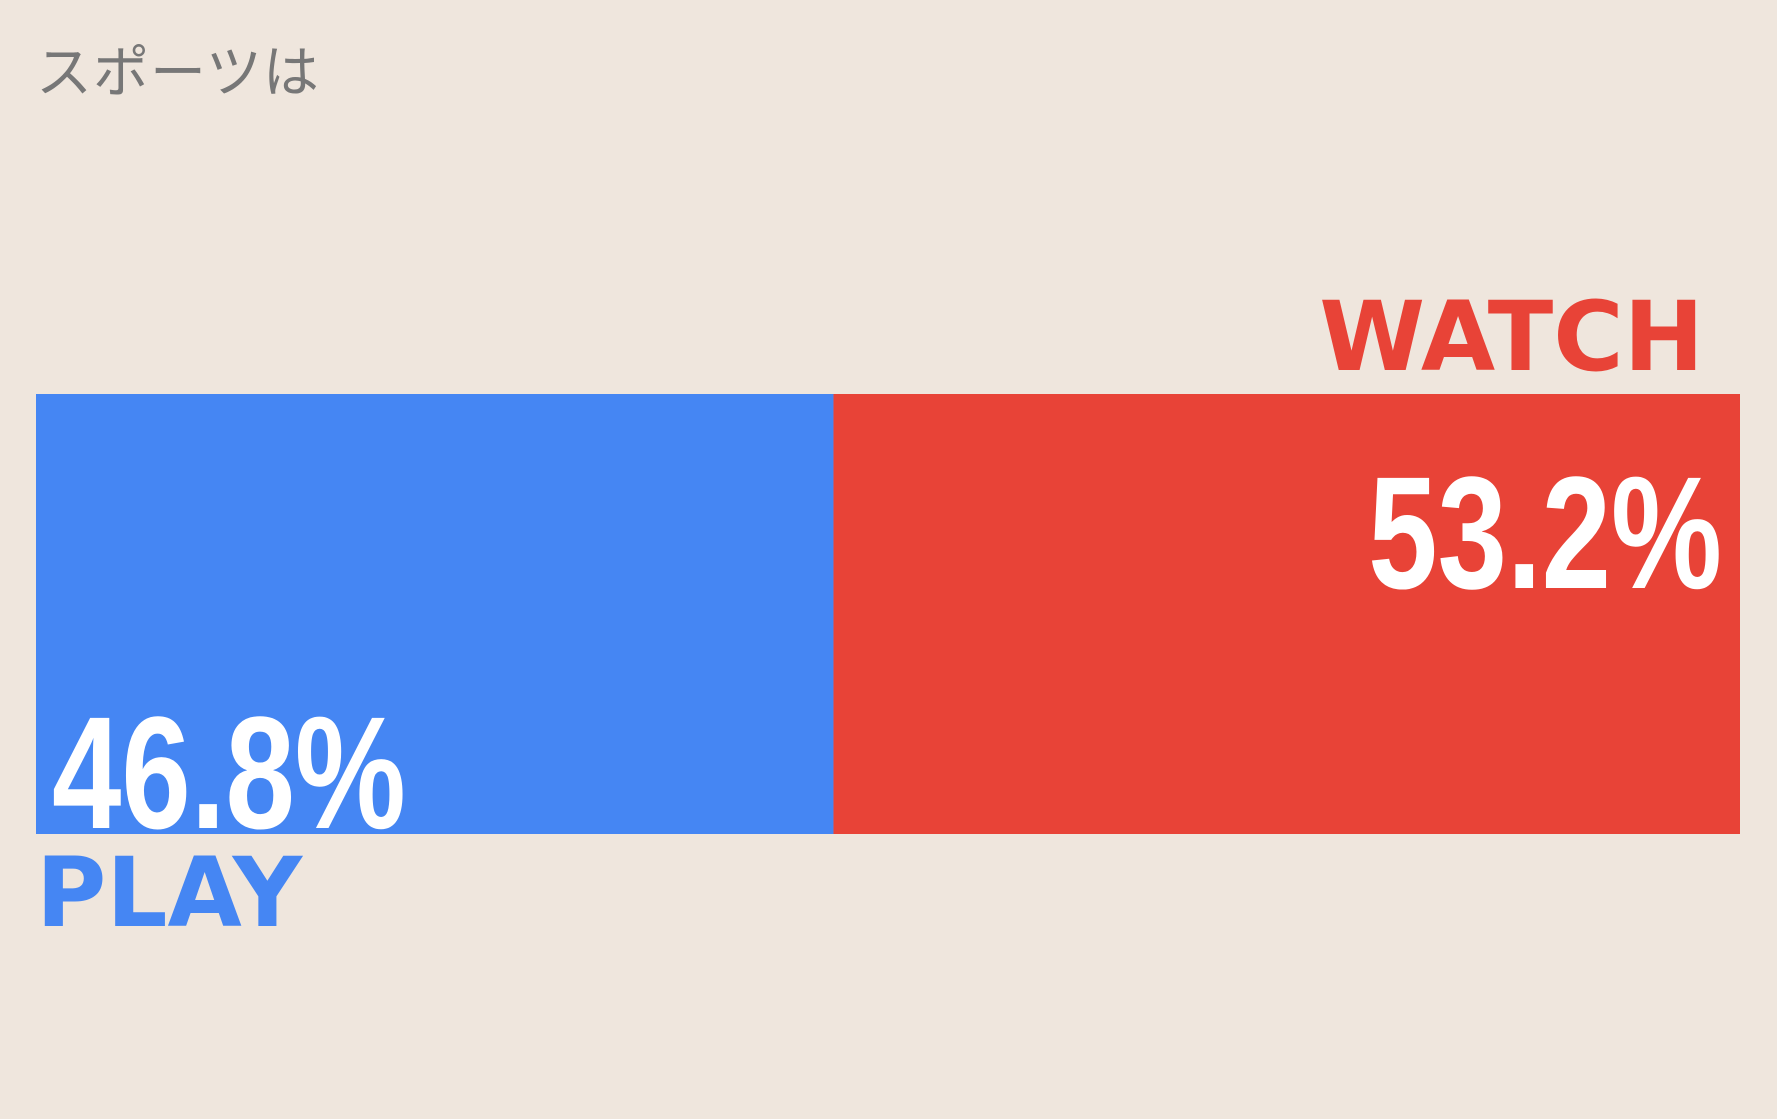  I want to click on play-value-label: 46.8%, so click(229, 773).